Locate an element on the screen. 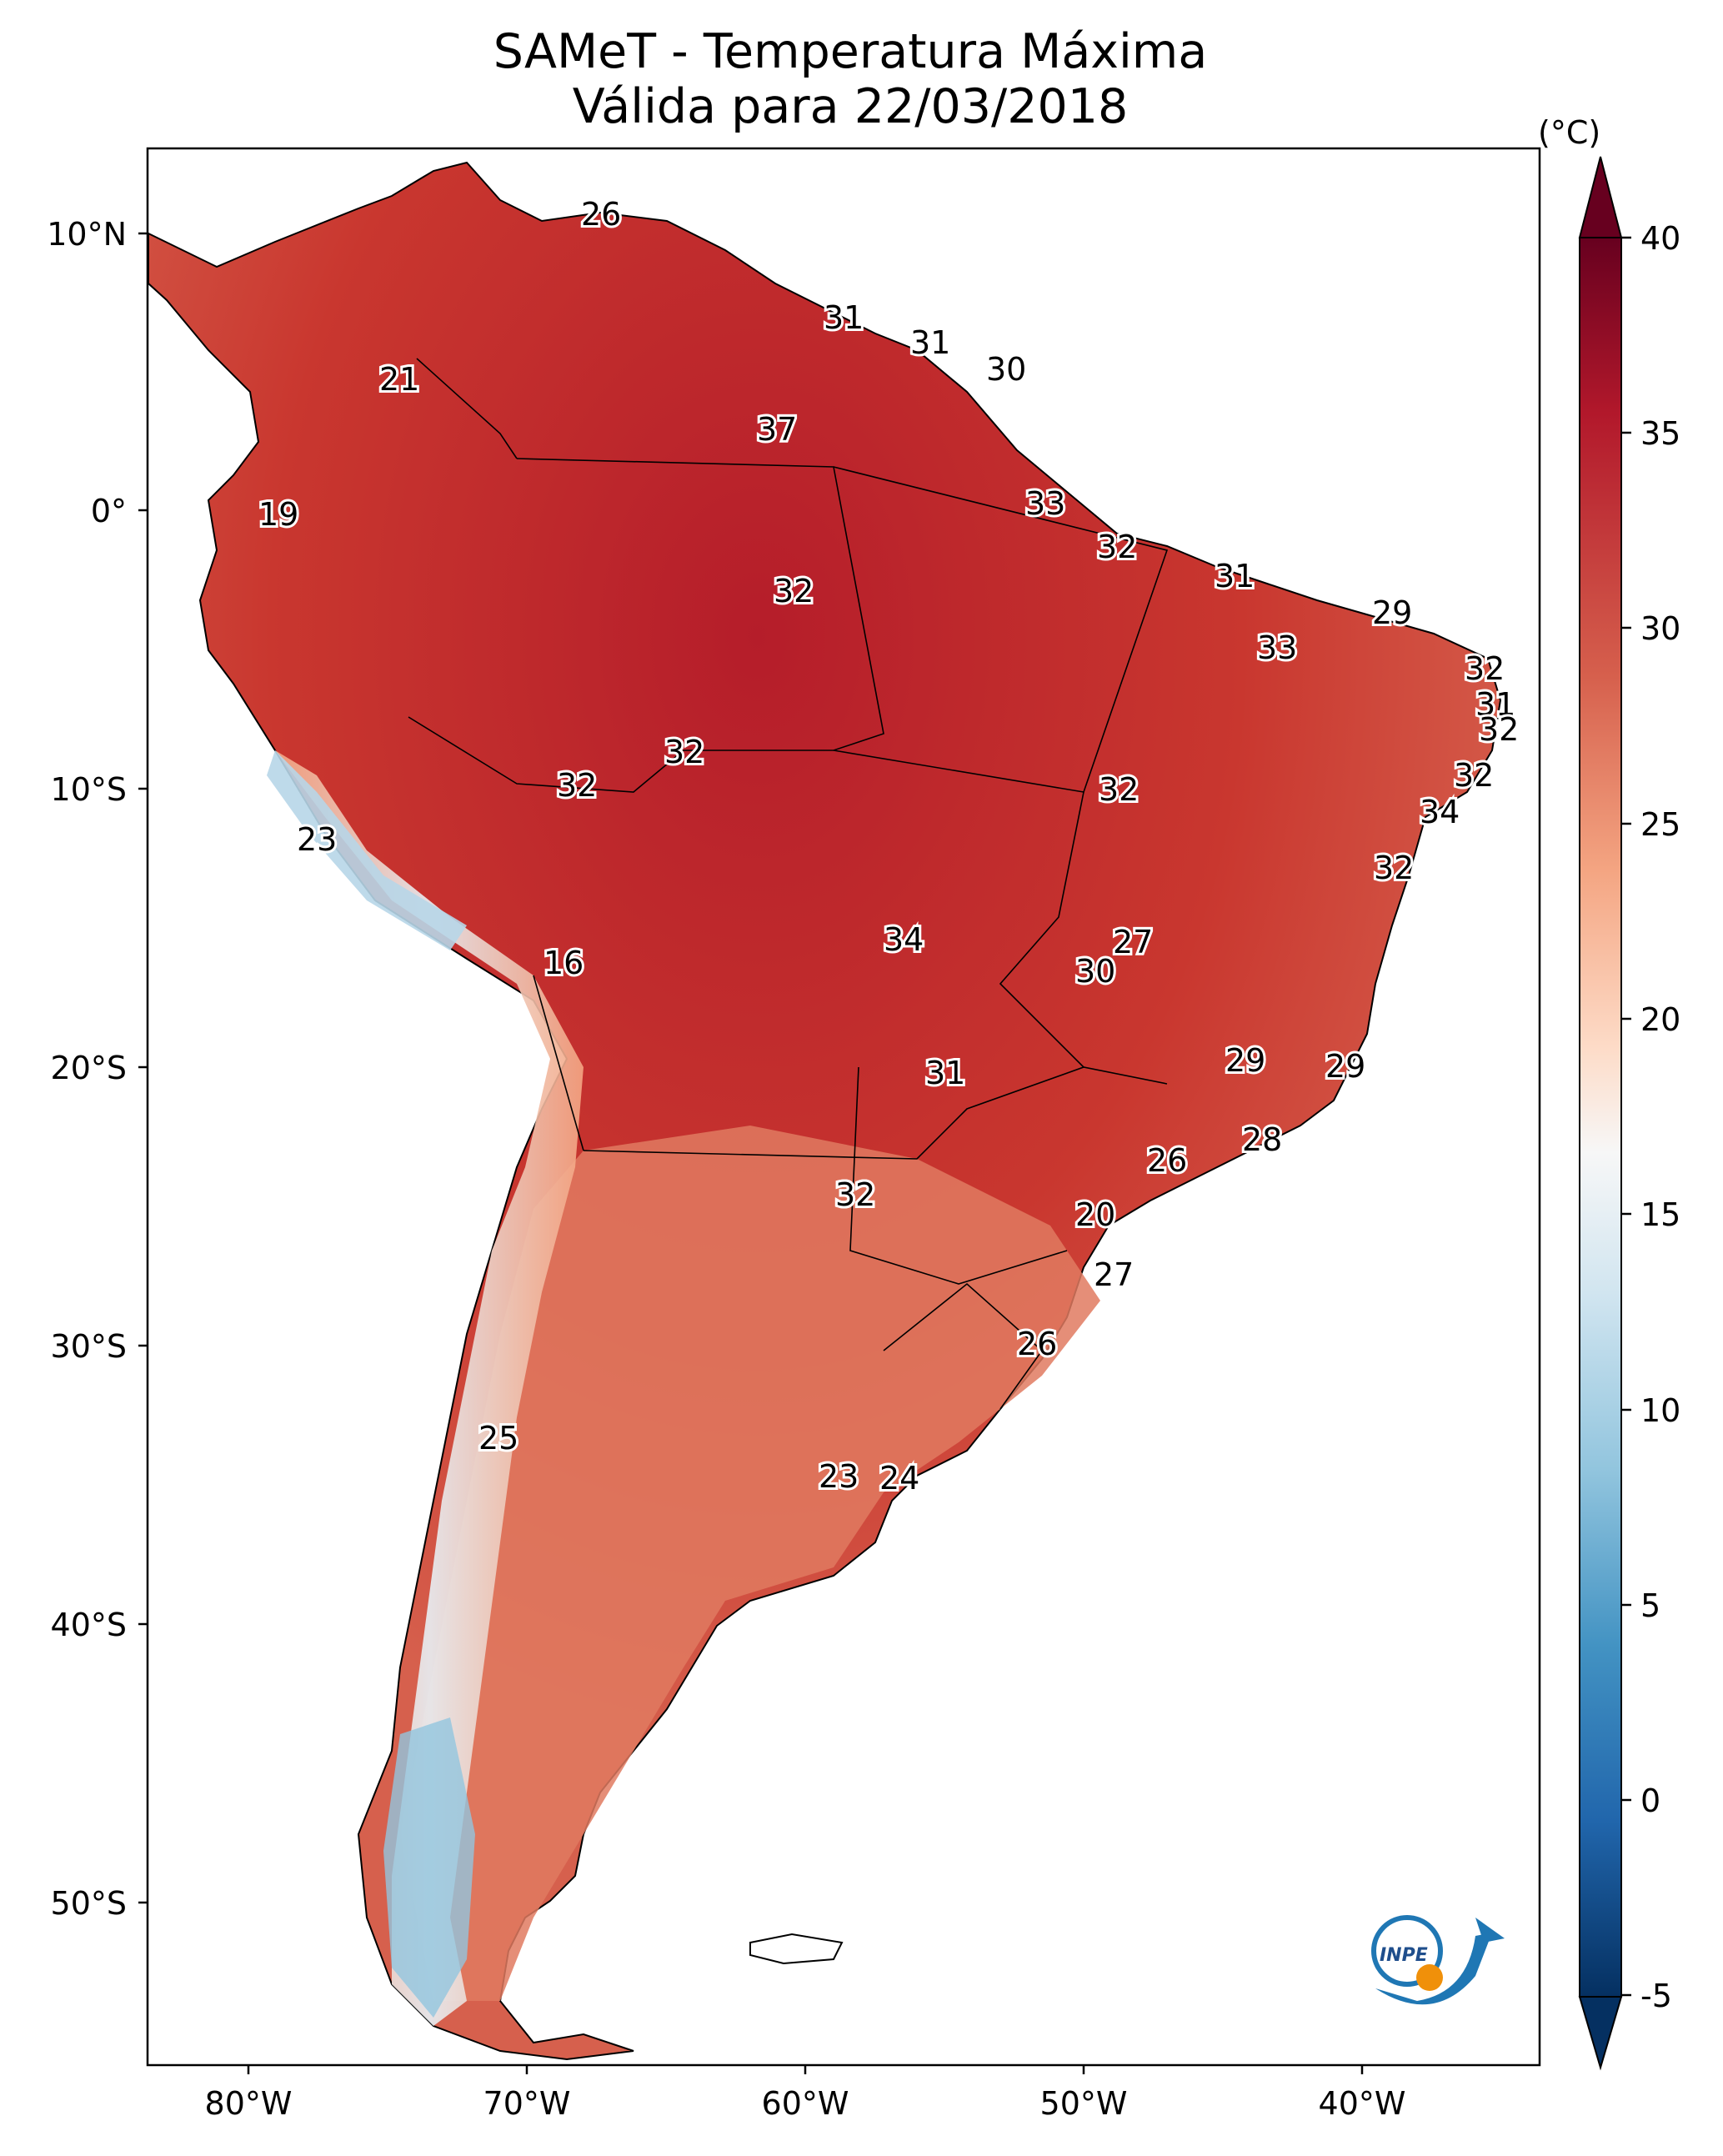 This screenshot has width=1723, height=2156. lon-label: 50°W is located at coordinates (1084, 2103).